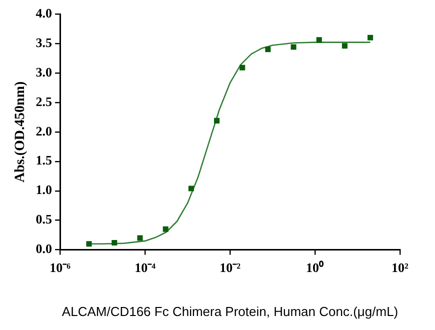 The image size is (435, 330). Describe the element at coordinates (44, 130) in the screenshot. I see `y-tick-label: 2.0` at that location.